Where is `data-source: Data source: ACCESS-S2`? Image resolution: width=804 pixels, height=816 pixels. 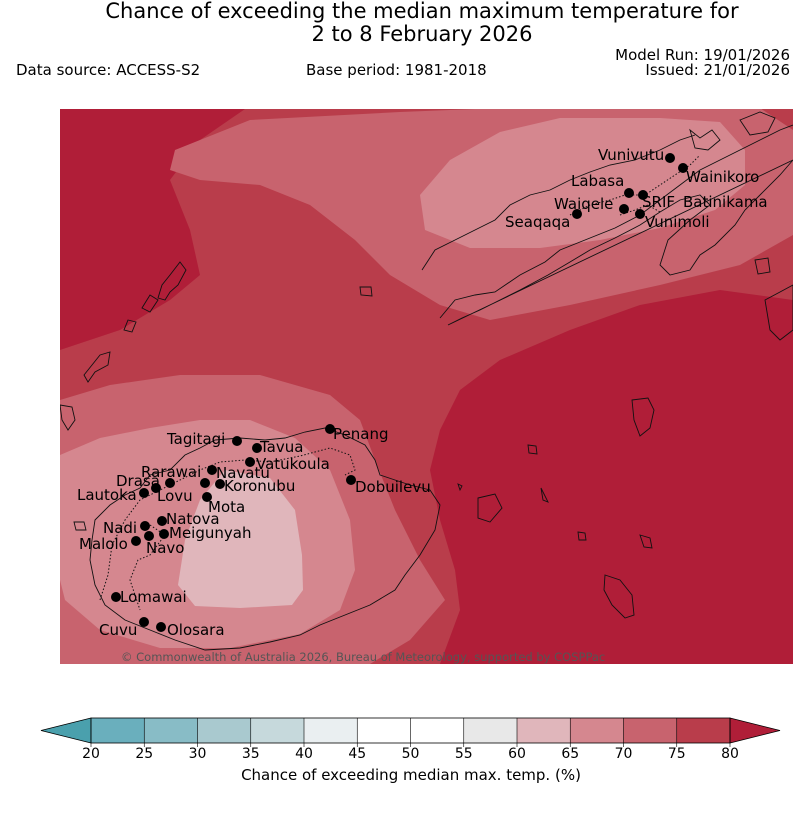 data-source: Data source: ACCESS-S2 is located at coordinates (108, 70).